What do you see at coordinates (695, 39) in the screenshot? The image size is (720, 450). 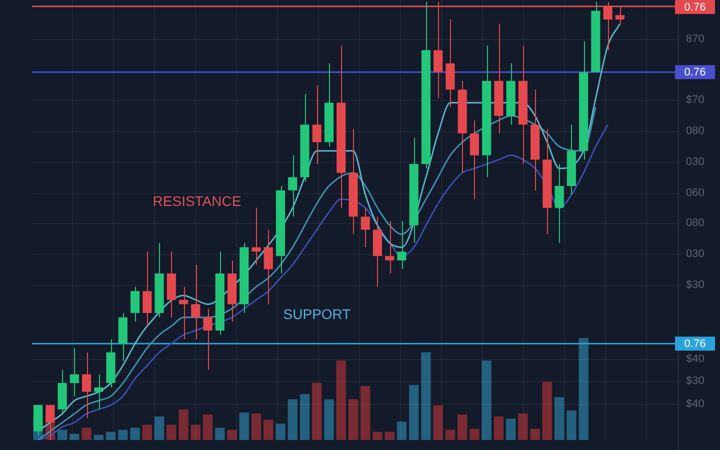 I see `text: 870` at bounding box center [695, 39].